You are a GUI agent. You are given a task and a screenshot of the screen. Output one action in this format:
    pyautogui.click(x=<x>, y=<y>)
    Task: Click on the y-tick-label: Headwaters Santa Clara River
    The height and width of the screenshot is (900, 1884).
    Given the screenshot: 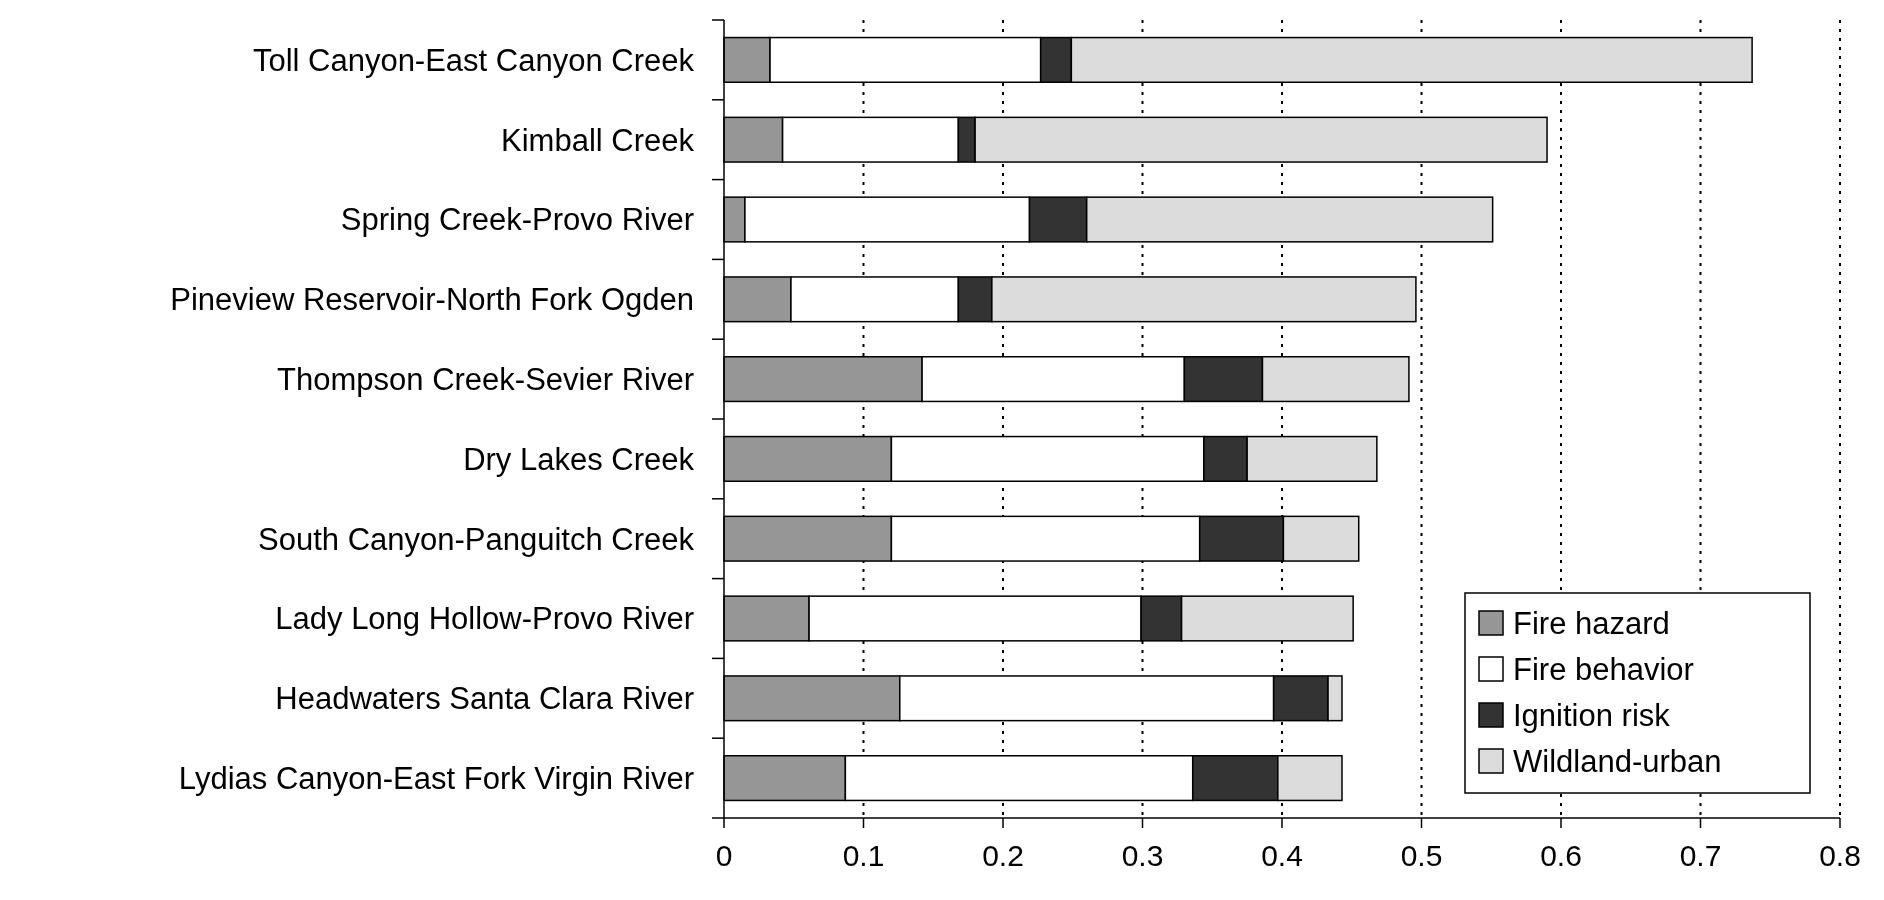 What is the action you would take?
    pyautogui.click(x=484, y=699)
    